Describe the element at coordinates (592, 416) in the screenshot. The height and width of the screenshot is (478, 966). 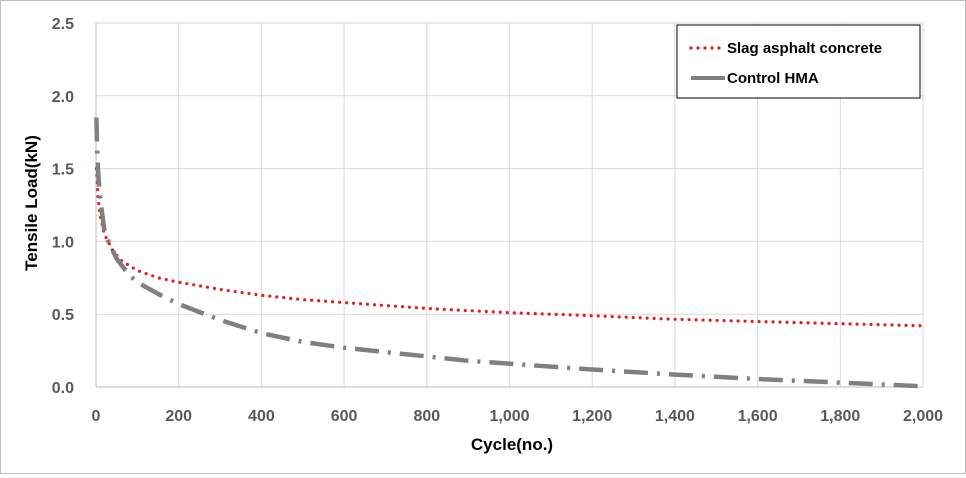
I see `x-tick-label: 1,200` at that location.